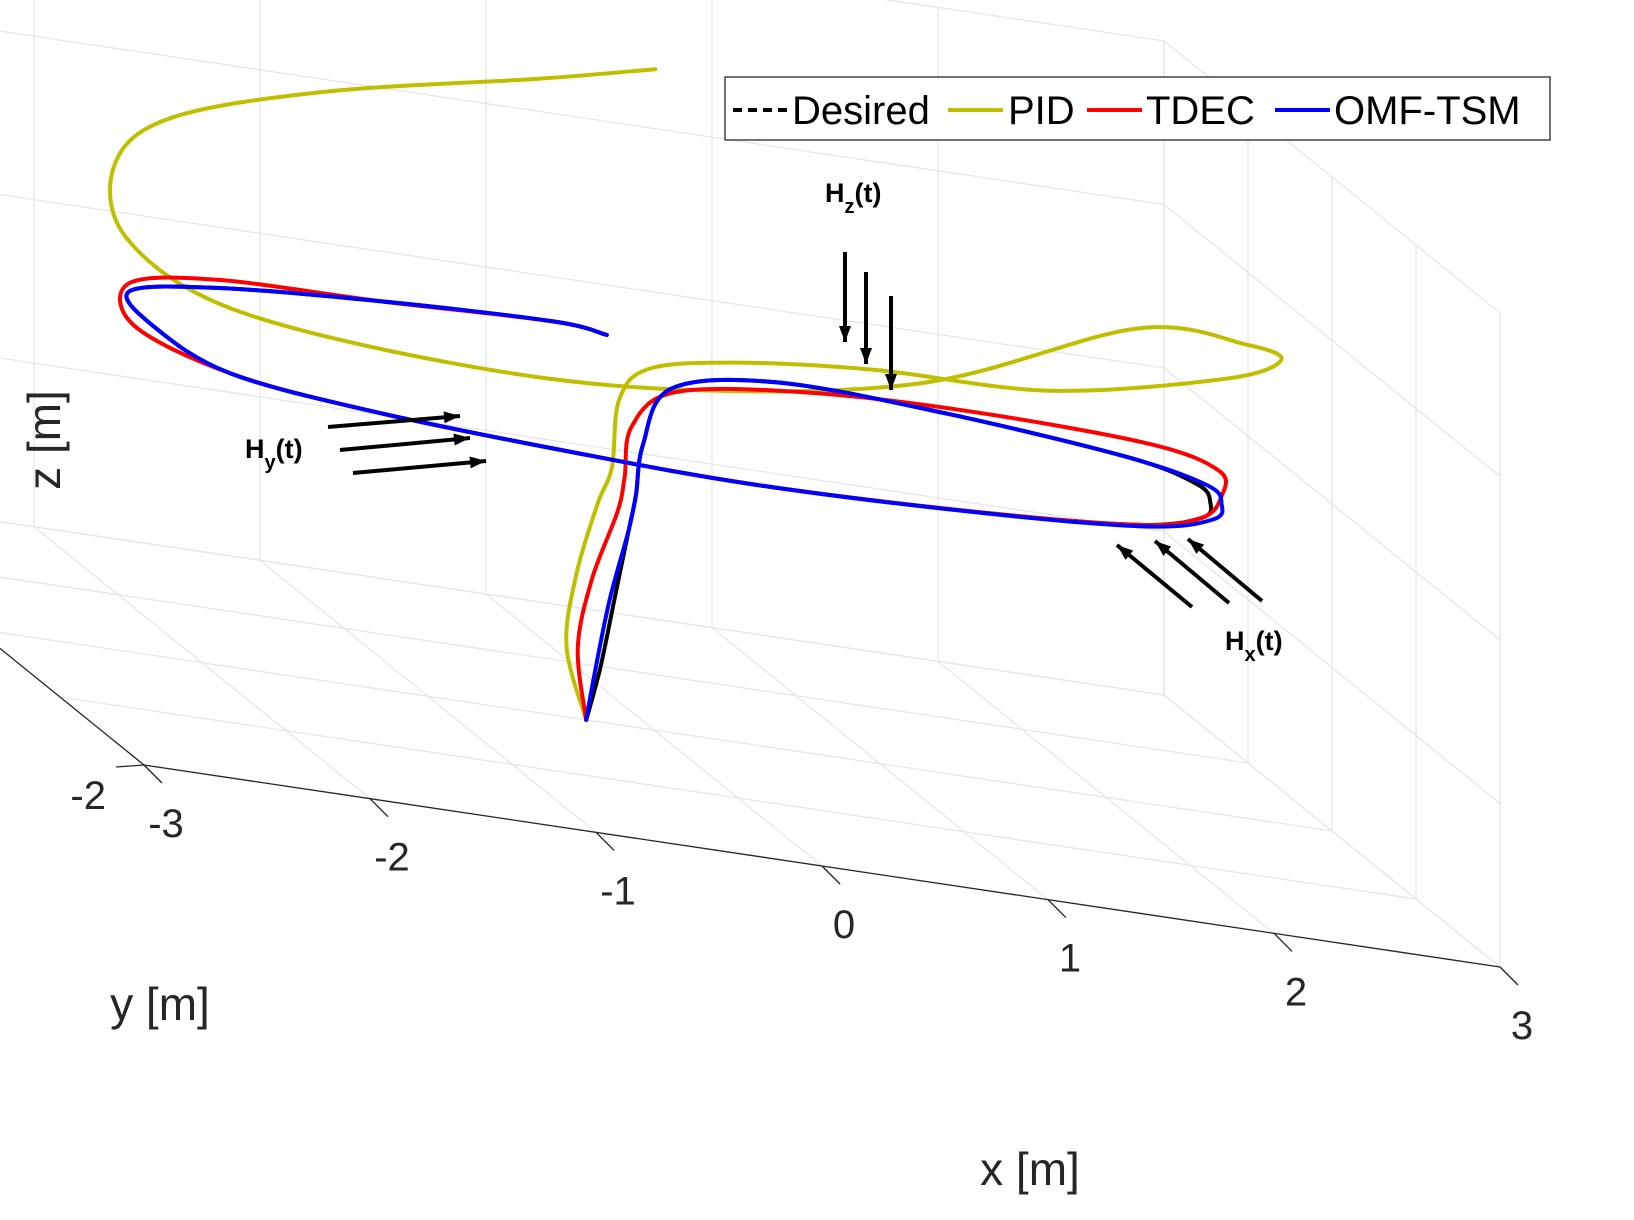 The image size is (1634, 1220). What do you see at coordinates (1196, 546) in the screenshot?
I see `hx-arrow-3-head` at bounding box center [1196, 546].